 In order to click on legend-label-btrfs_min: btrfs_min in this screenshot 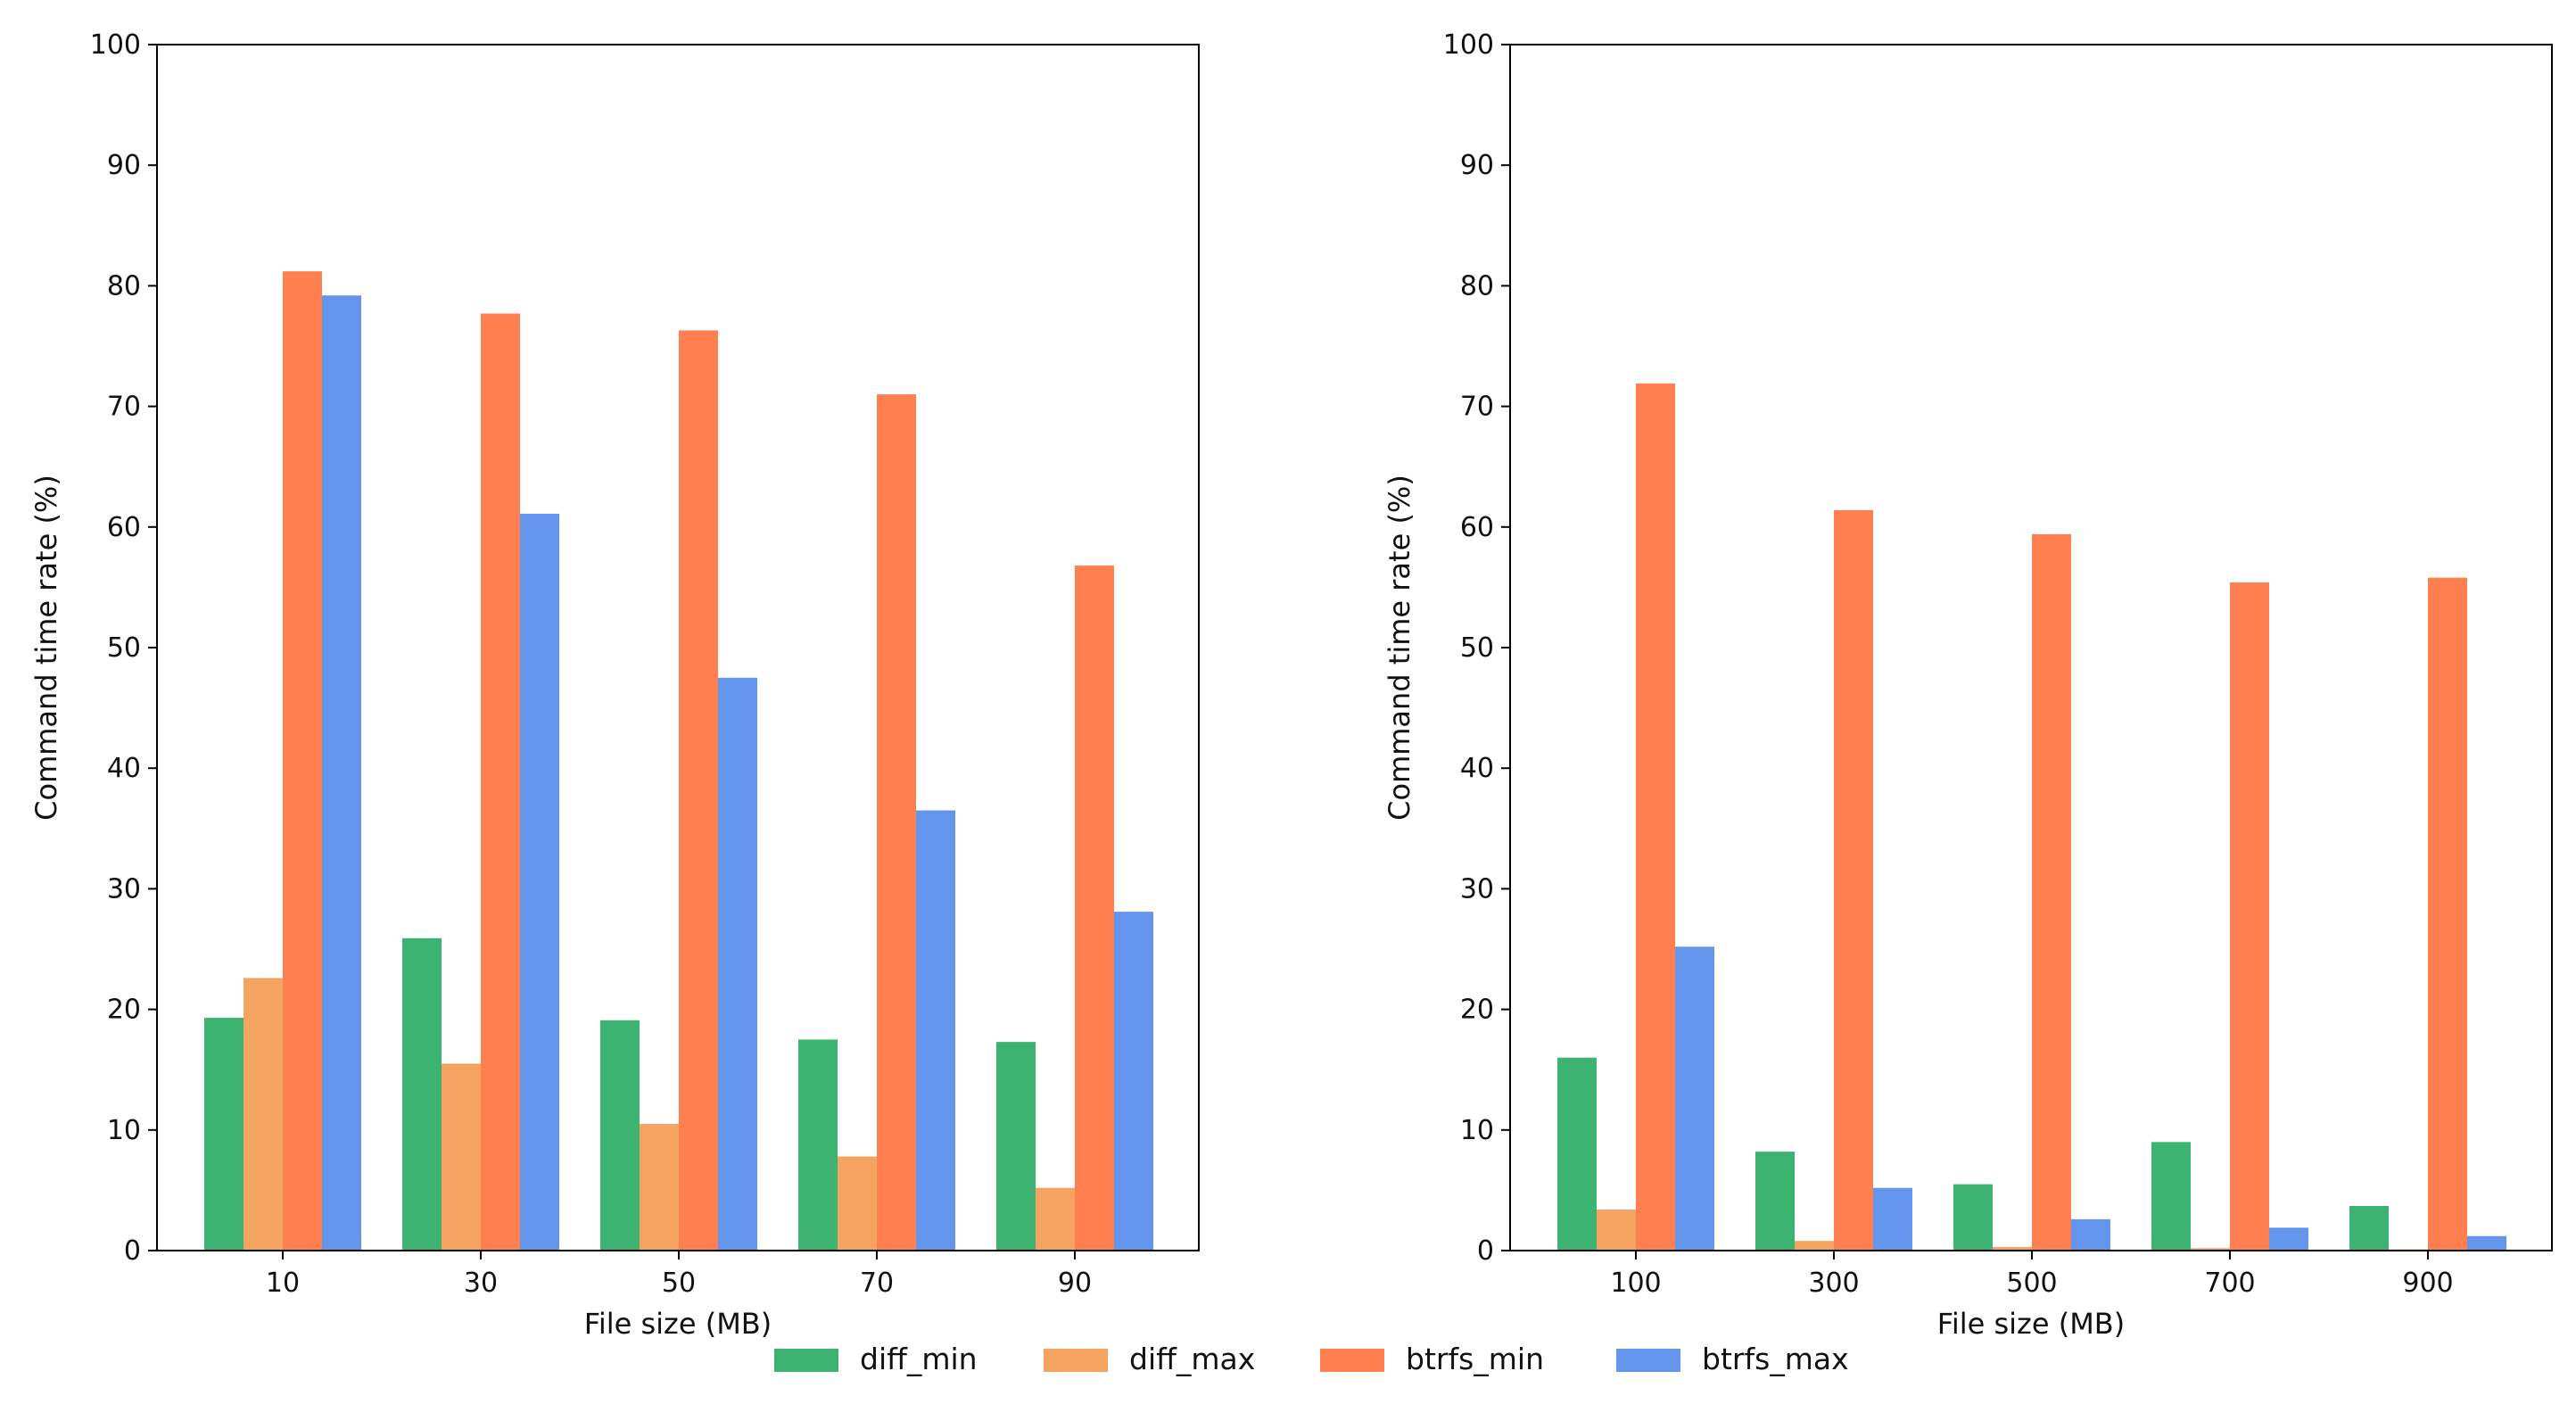, I will do `click(1475, 1359)`.